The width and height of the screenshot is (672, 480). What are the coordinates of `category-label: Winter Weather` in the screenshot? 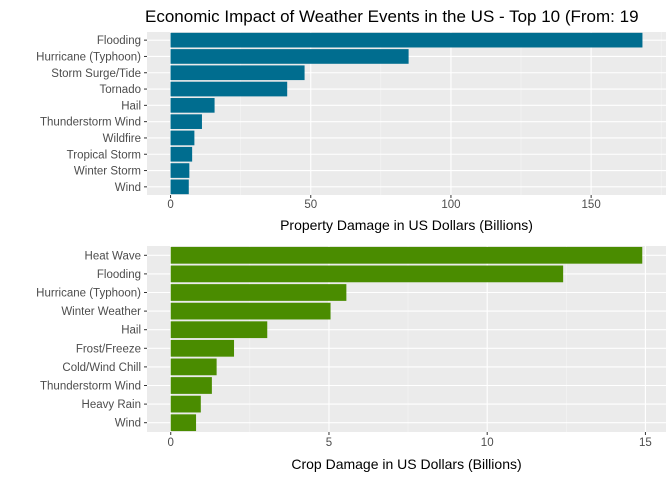 It's located at (101, 312).